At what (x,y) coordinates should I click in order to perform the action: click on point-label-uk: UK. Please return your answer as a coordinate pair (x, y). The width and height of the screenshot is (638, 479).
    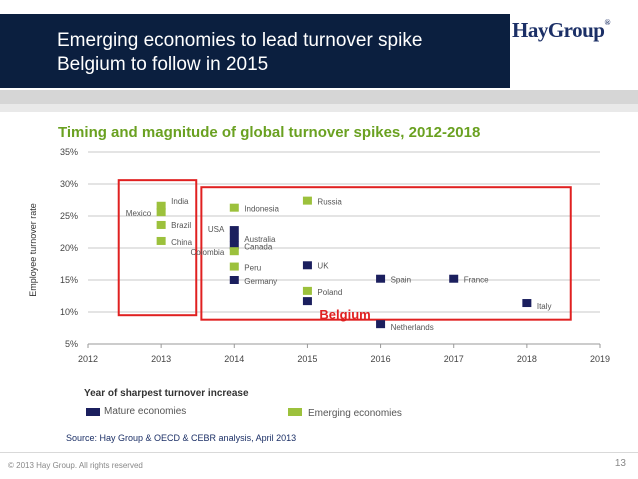
    Looking at the image, I should click on (323, 265).